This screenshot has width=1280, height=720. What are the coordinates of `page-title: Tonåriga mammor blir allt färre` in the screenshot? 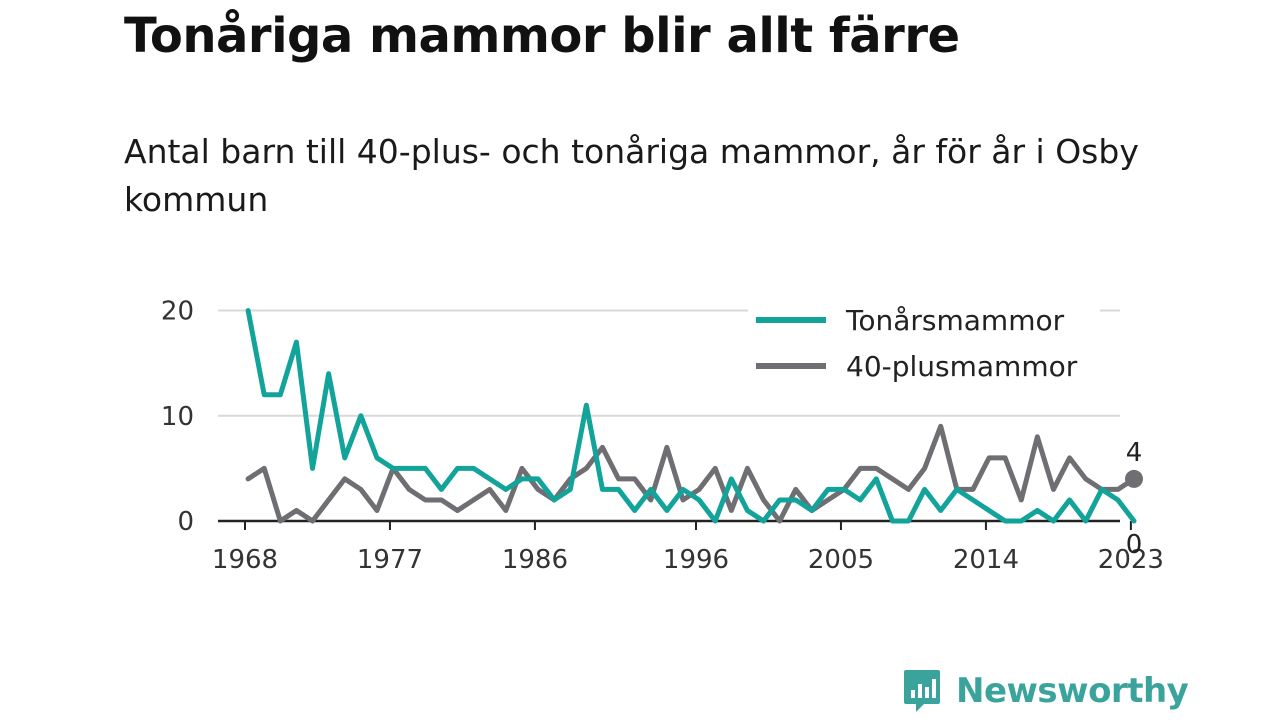 It's located at (542, 36).